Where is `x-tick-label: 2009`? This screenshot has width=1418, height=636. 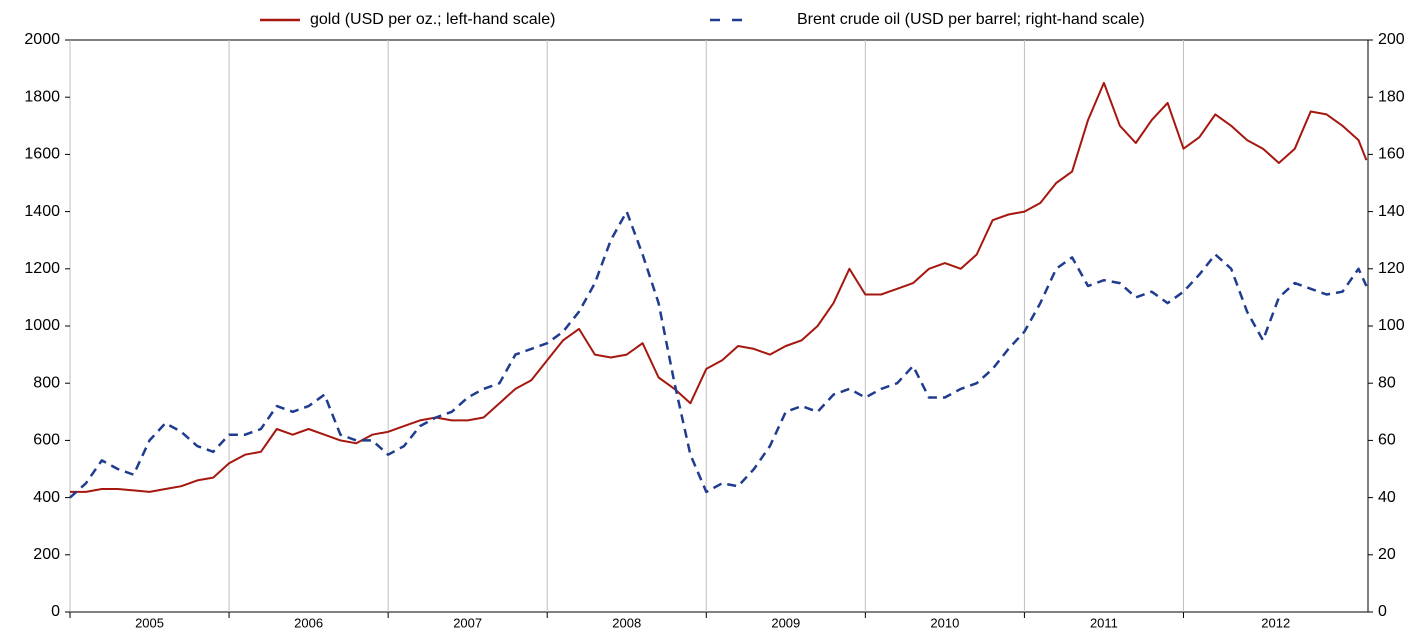
x-tick-label: 2009 is located at coordinates (785, 622).